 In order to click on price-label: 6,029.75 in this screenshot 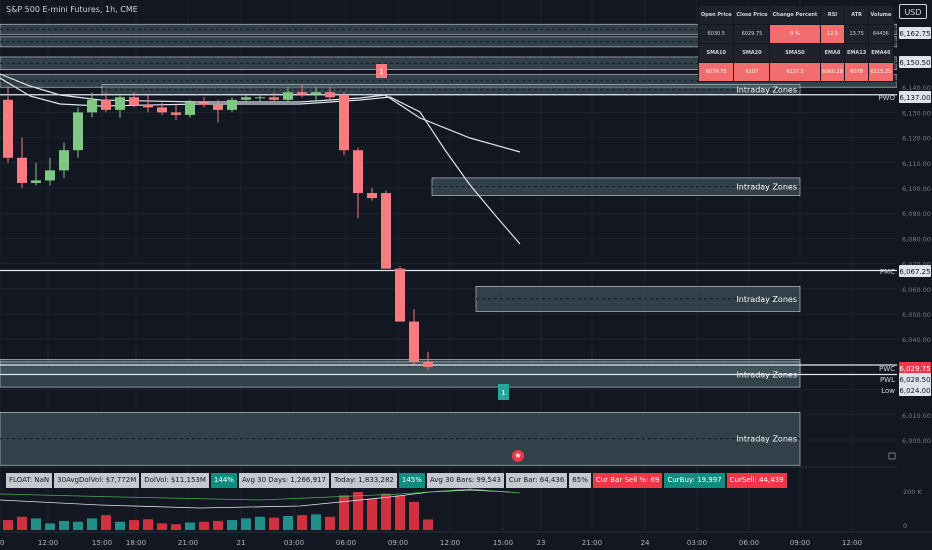, I will do `click(914, 369)`.